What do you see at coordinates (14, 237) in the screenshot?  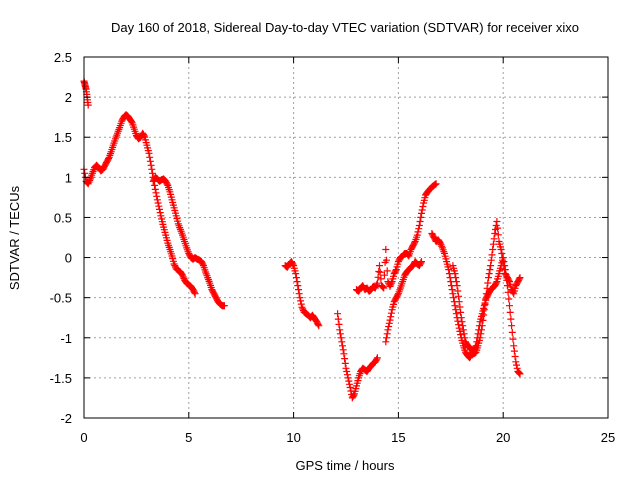 I see `y-axis-label: SDTVAR / TECUs` at bounding box center [14, 237].